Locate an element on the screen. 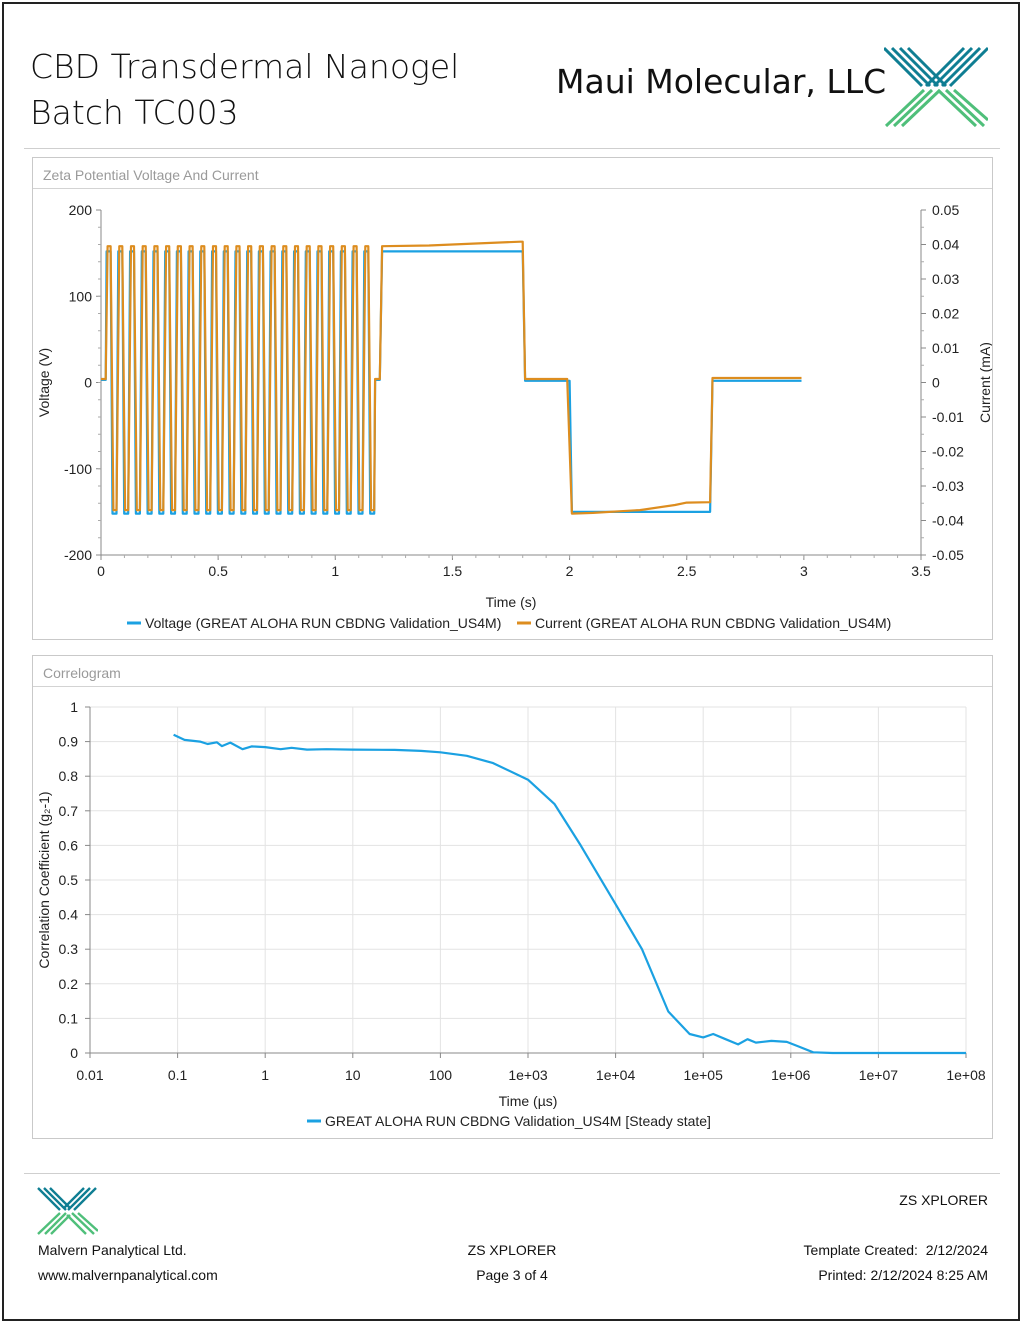  footer-page-number: Page 3 of 4 is located at coordinates (512, 1275).